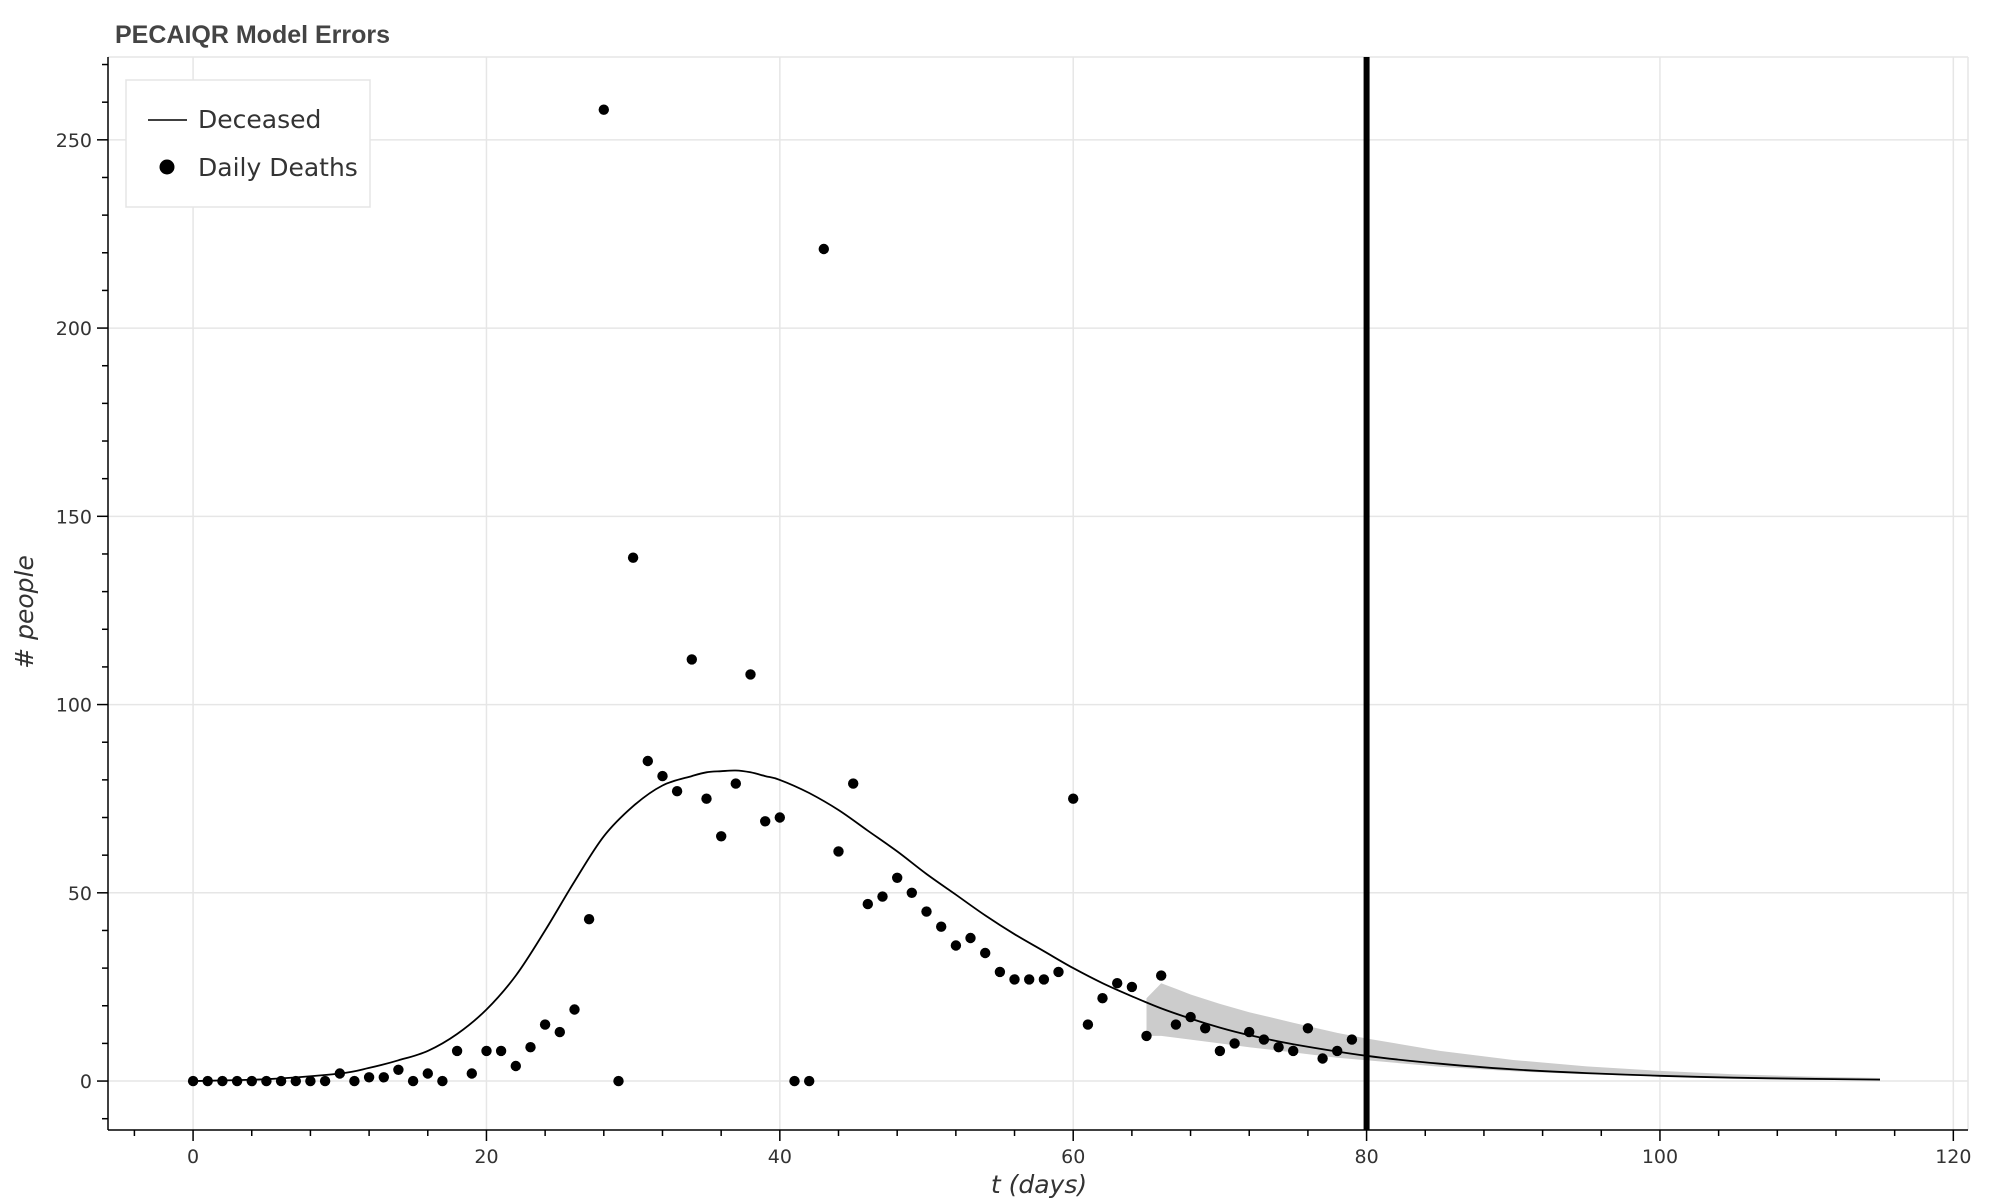  I want to click on y-axis-label: # people, so click(24, 612).